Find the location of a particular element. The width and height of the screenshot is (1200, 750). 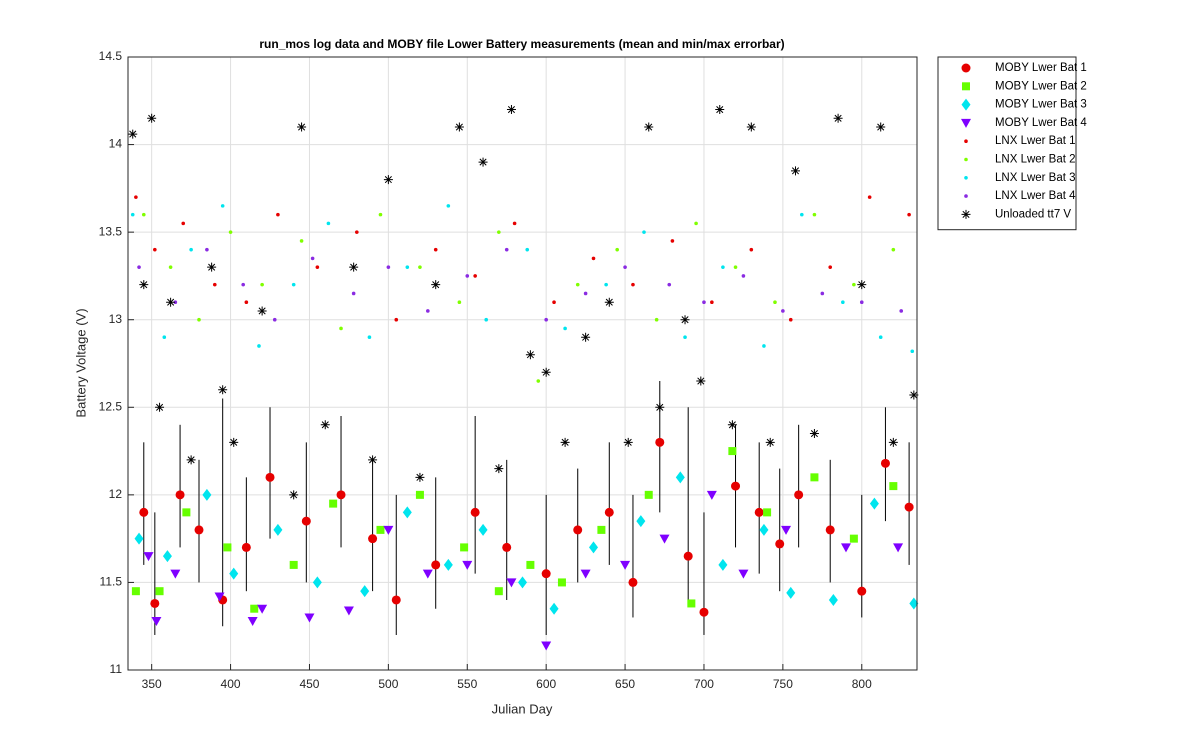

x-tick-label: 350 is located at coordinates (152, 684).